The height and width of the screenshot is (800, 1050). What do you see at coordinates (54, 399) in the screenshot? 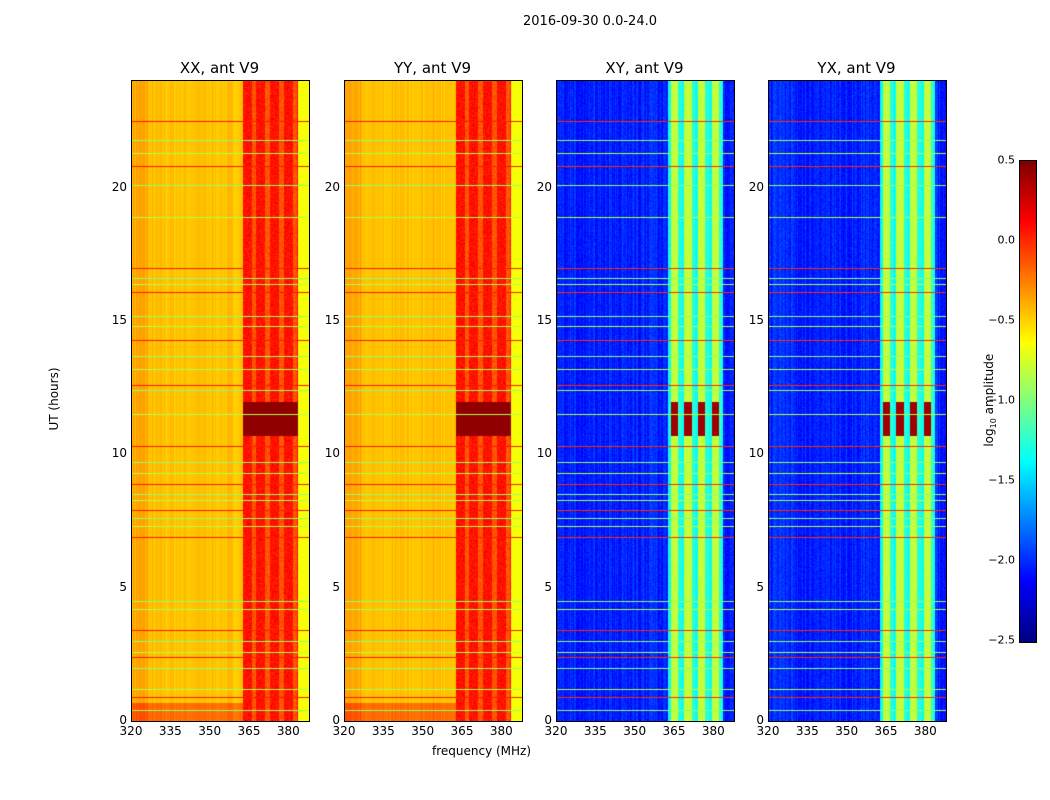
I see `y-axis-label: UT (hours)` at bounding box center [54, 399].